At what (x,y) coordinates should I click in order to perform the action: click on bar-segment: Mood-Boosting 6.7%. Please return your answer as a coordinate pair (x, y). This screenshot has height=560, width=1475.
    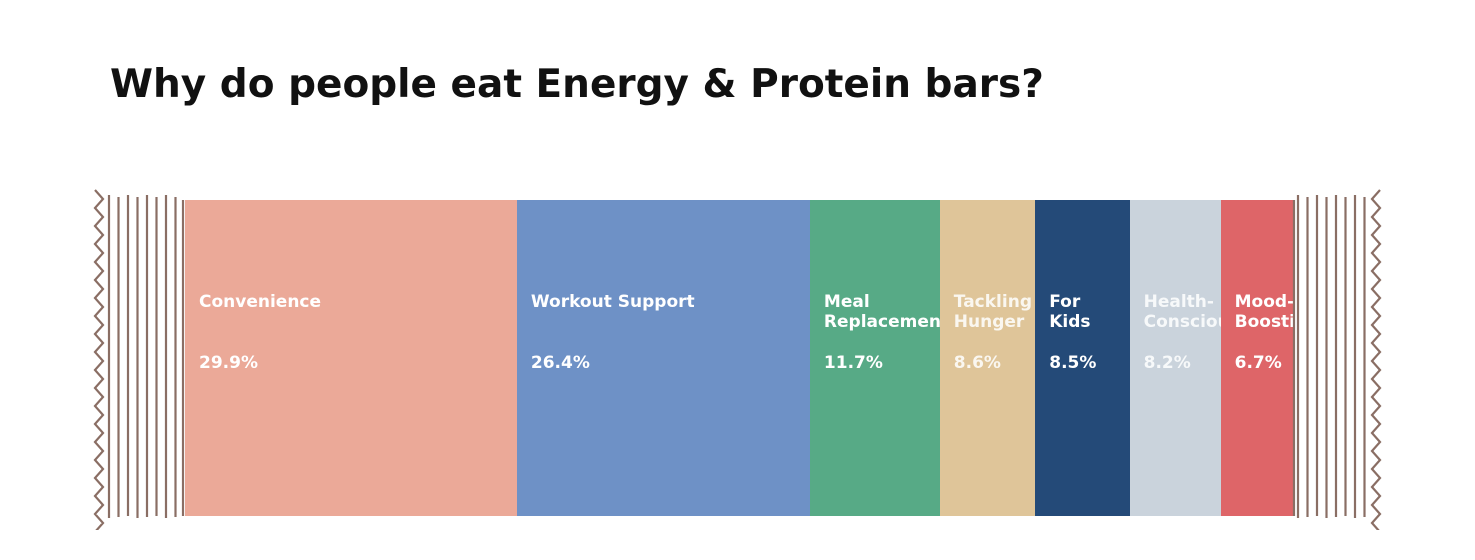
    Looking at the image, I should click on (1270, 358).